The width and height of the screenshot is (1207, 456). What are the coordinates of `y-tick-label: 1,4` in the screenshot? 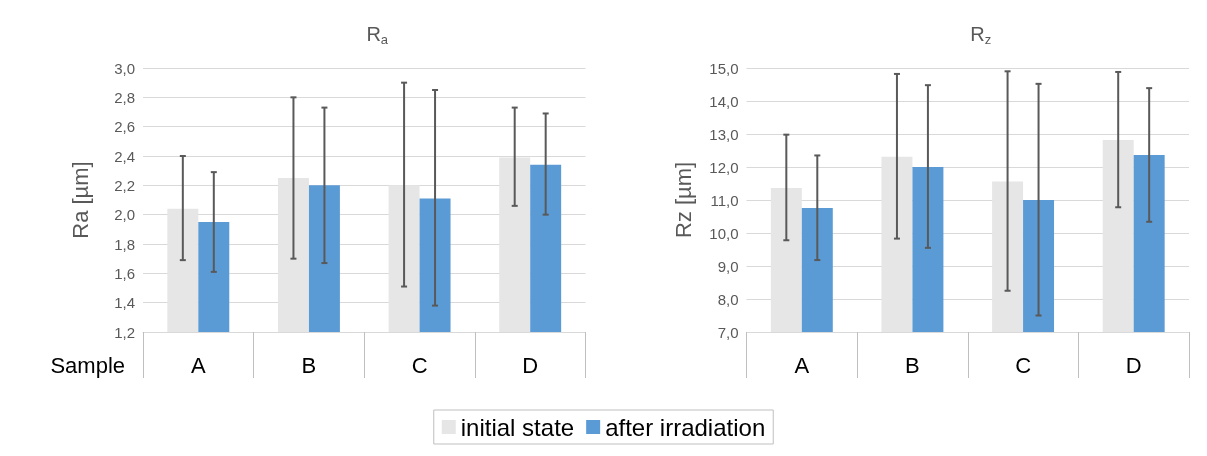 It's located at (124, 303).